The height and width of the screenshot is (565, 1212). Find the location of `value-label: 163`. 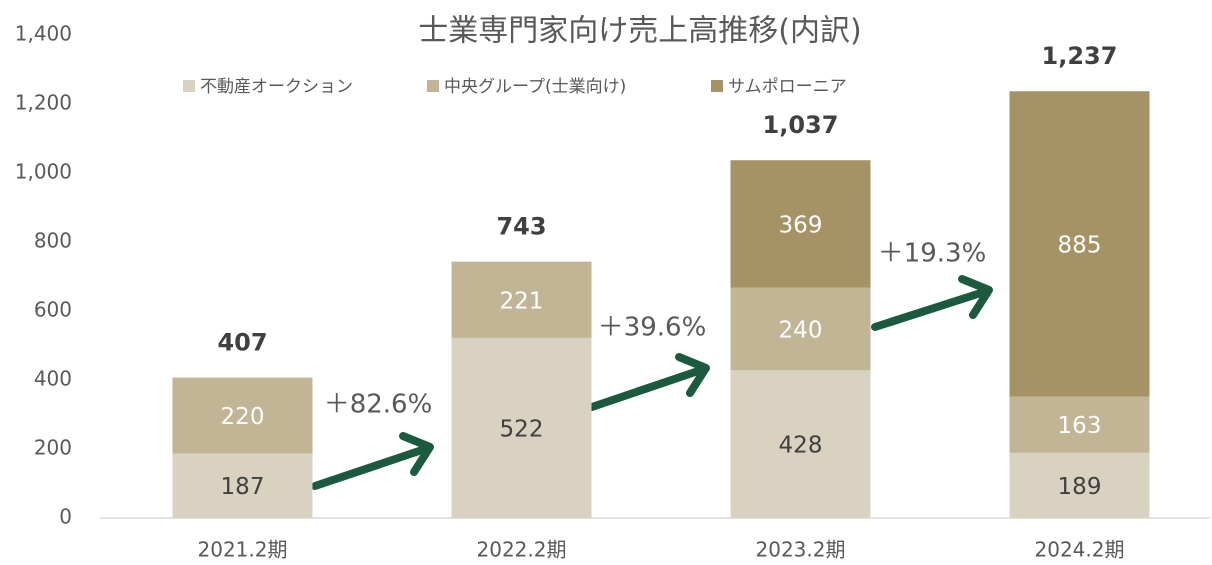

value-label: 163 is located at coordinates (1080, 426).